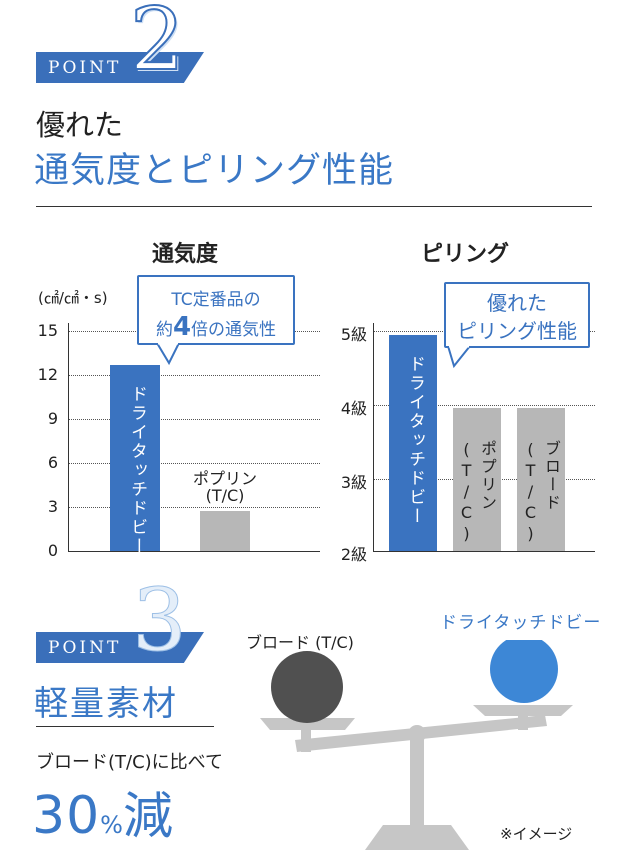 The height and width of the screenshot is (853, 640). What do you see at coordinates (517, 303) in the screenshot?
I see `pilling-callout-line1: 優れた` at bounding box center [517, 303].